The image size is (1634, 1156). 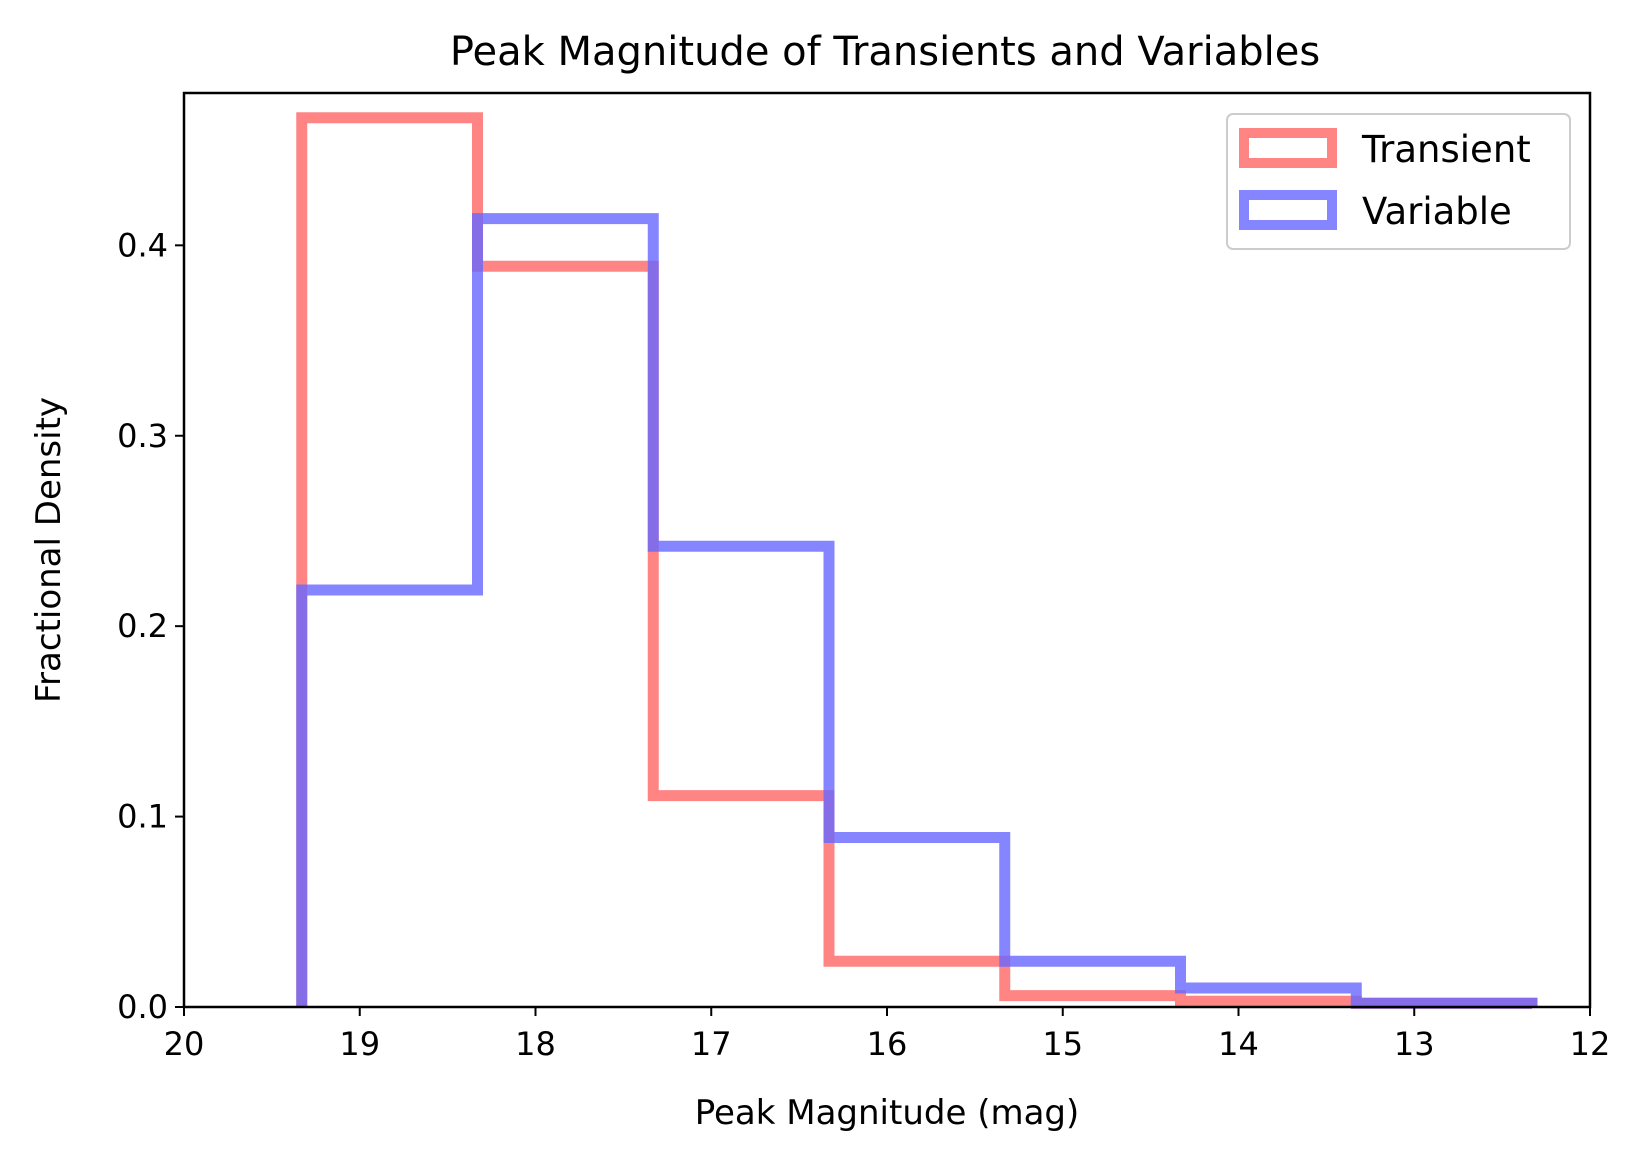 I want to click on y-axis-label: Fractional Density, so click(x=49, y=550).